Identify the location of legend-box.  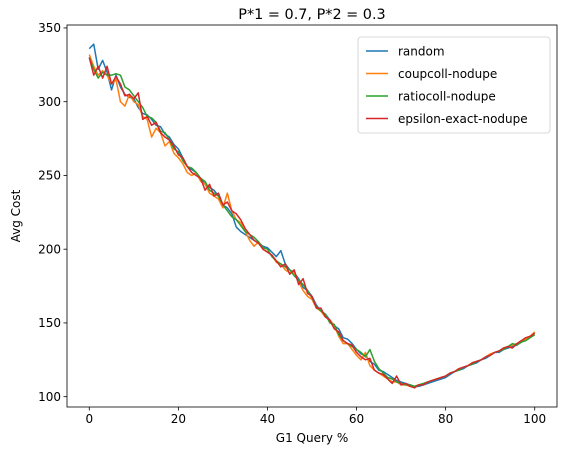
(454, 85).